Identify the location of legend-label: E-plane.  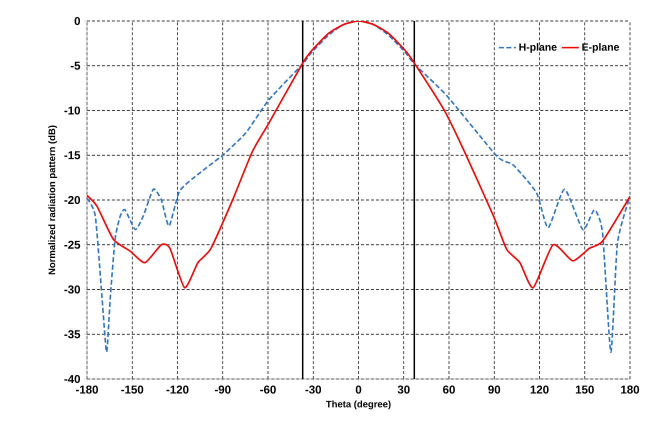
(601, 48).